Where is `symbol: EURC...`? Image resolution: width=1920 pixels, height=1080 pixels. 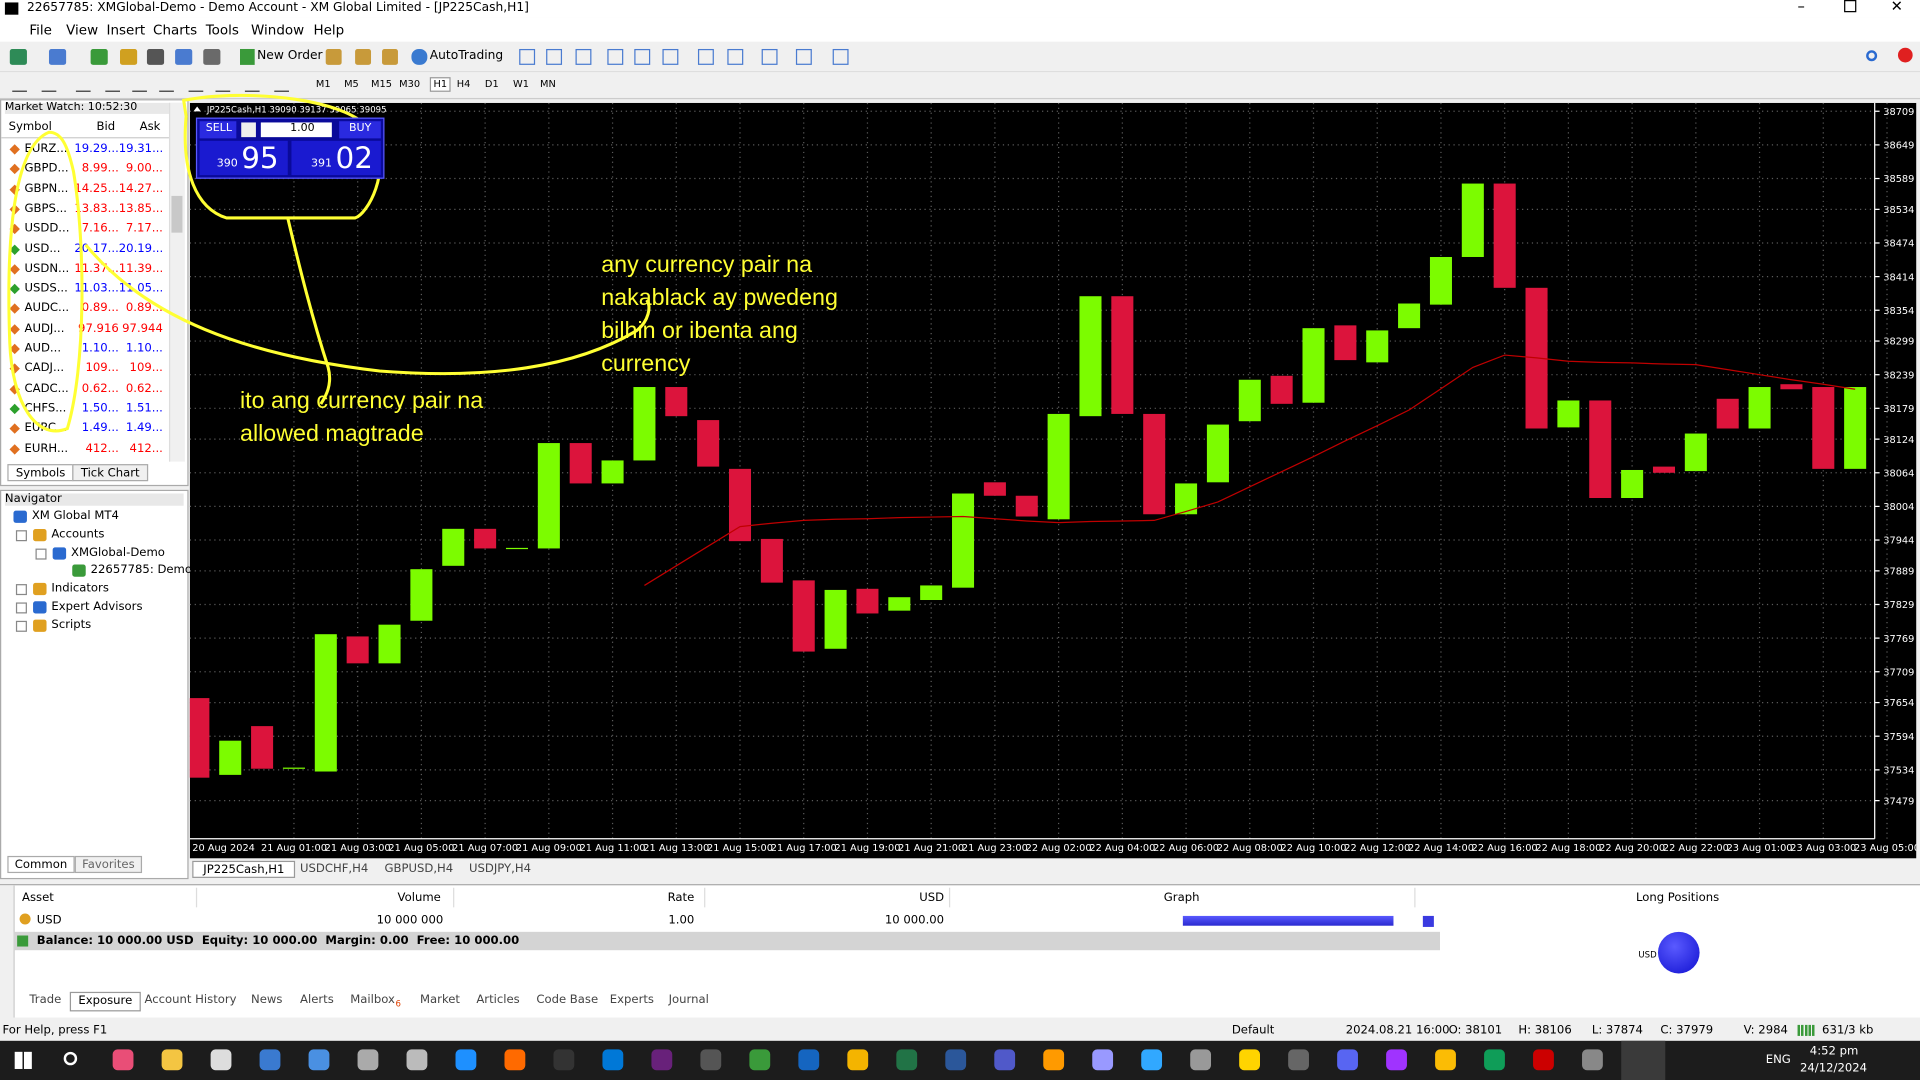
symbol: EURC... is located at coordinates (46, 428).